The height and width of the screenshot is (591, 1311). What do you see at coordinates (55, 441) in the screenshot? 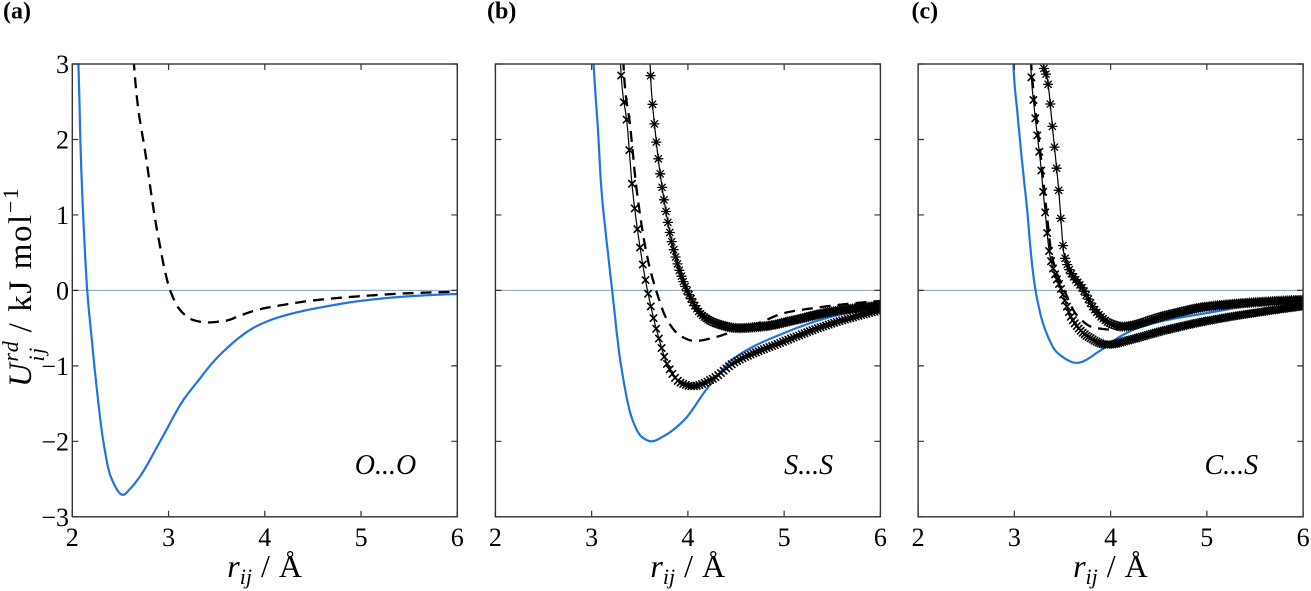
I see `svg-text: −2` at bounding box center [55, 441].